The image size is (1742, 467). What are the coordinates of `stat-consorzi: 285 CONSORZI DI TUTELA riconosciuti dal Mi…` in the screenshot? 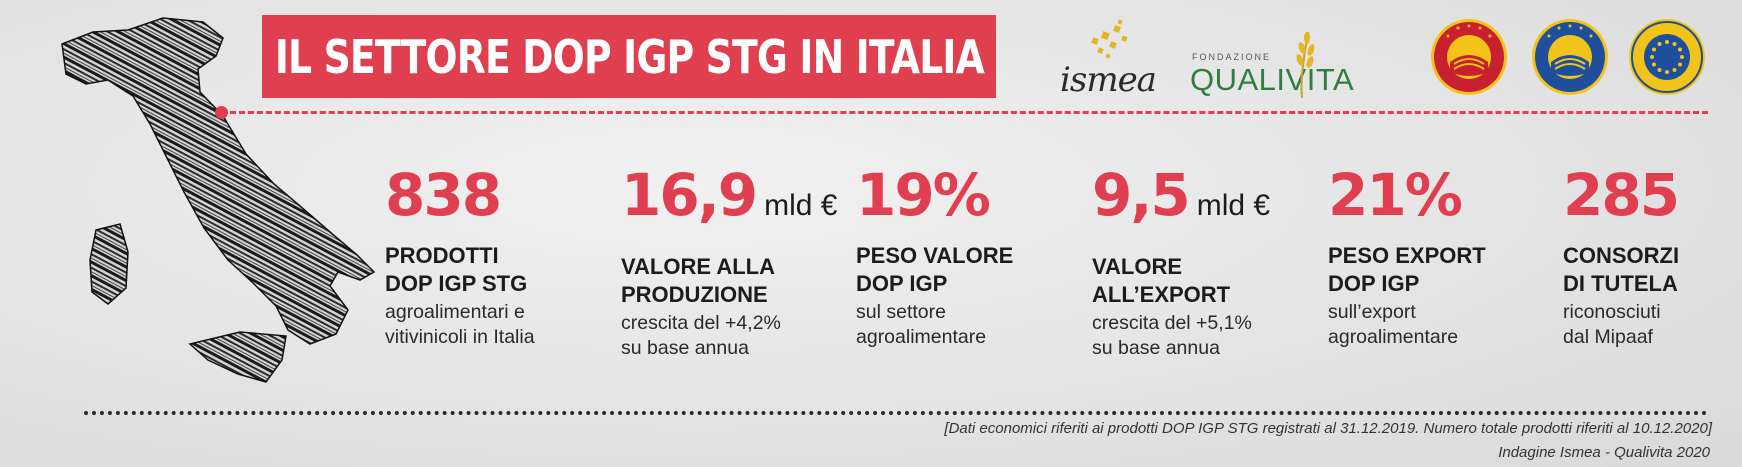 It's located at (1652, 256).